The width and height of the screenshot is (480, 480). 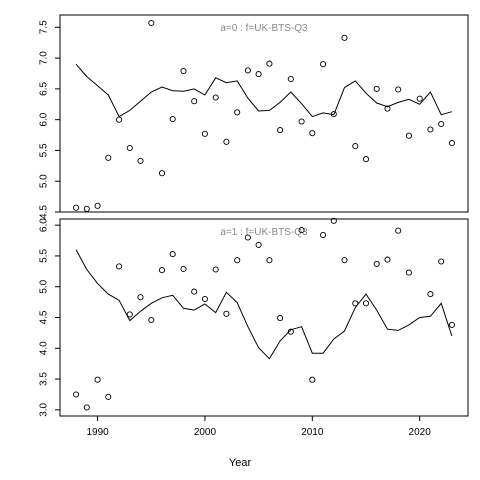 What do you see at coordinates (44, 348) in the screenshot?
I see `y-tick-label: 4.0` at bounding box center [44, 348].